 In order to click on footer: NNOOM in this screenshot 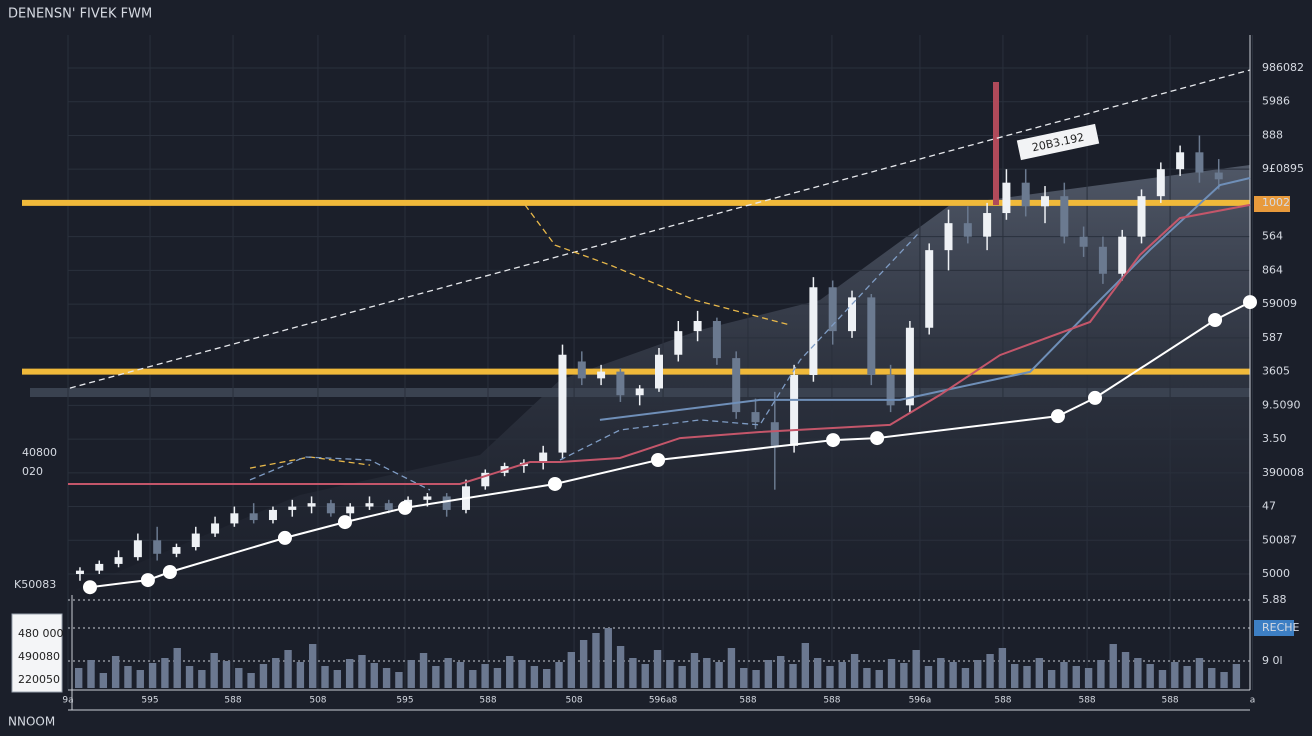, I will do `click(31, 722)`.